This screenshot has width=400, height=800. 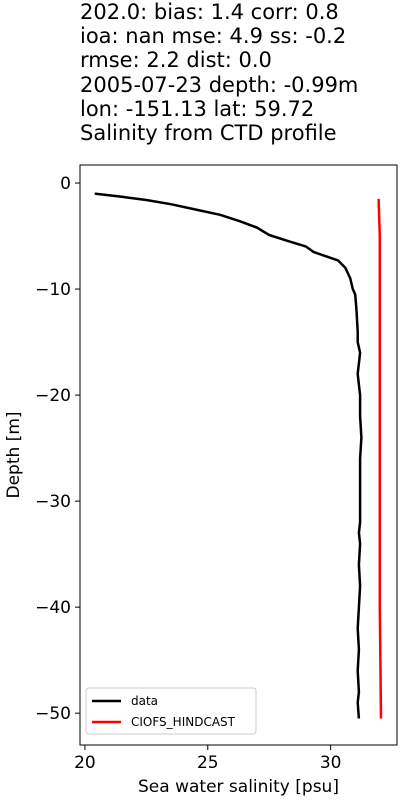 What do you see at coordinates (57, 449) in the screenshot?
I see `y-axis-ticks: 0 −10 −20 −30 −40 −50` at bounding box center [57, 449].